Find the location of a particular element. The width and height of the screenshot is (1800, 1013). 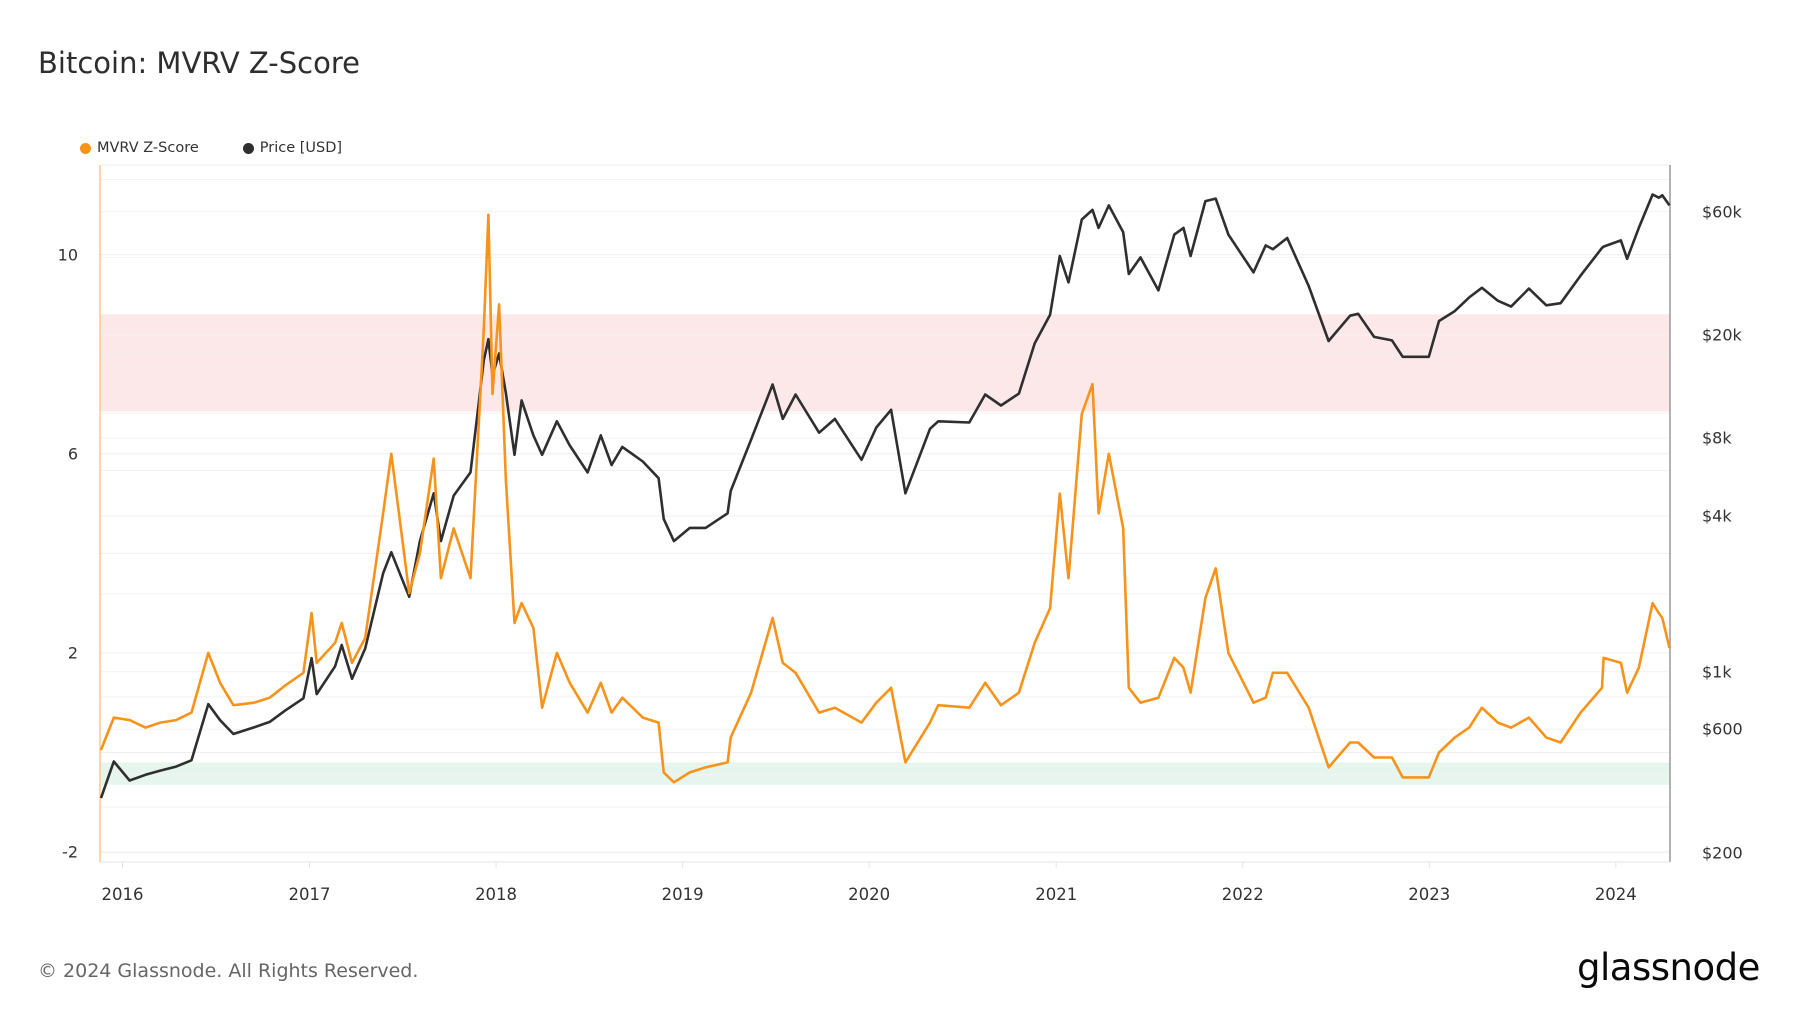

x-tick-label: 2021 is located at coordinates (1056, 894).